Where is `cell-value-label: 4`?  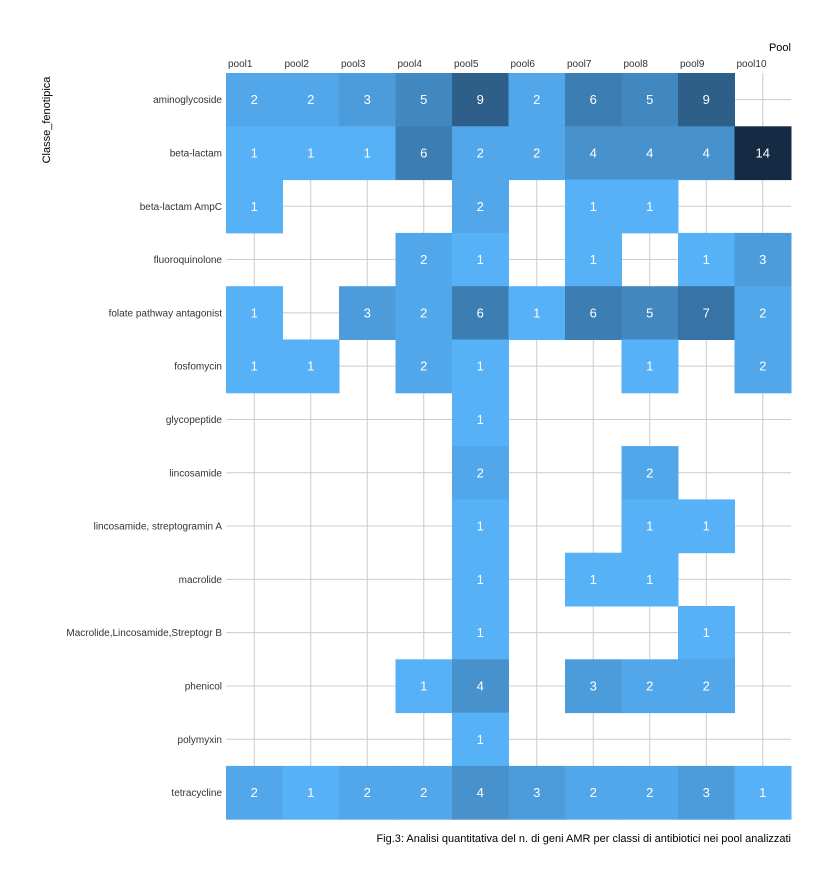 cell-value-label: 4 is located at coordinates (706, 152).